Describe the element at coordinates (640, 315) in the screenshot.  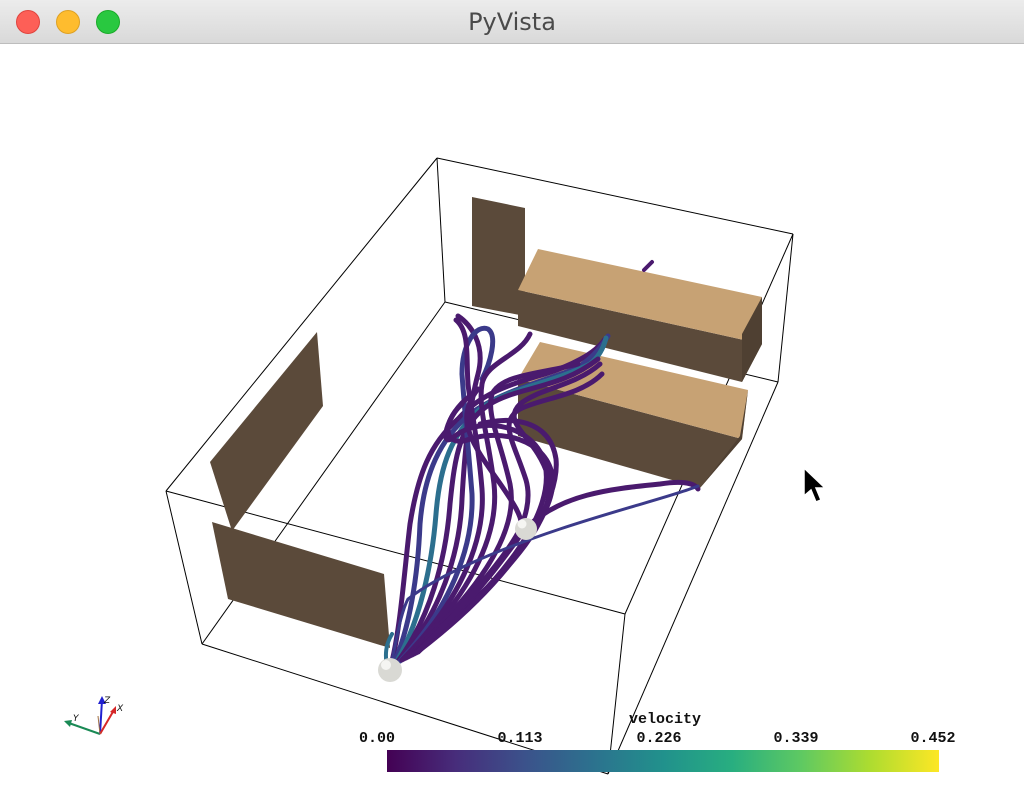
I see `block-upper` at that location.